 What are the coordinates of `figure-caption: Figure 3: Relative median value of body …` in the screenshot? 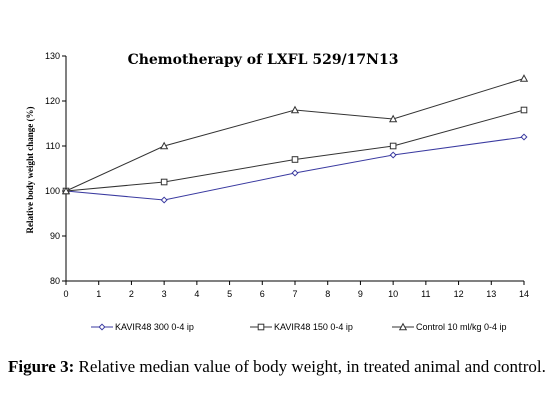 It's located at (278, 366).